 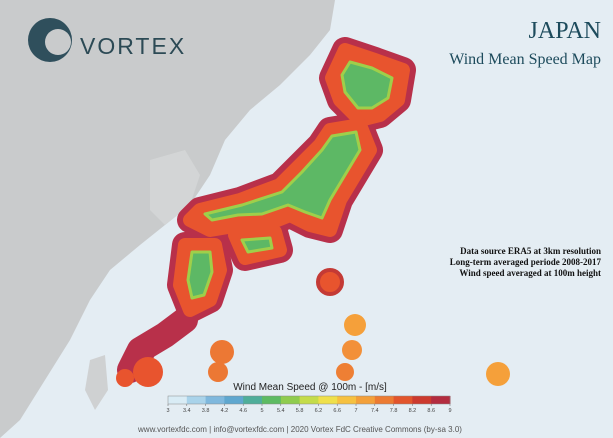 I want to click on colorbar: 3 3.4 3.8 4.2 4.6 5 5.4 5.8 6.2 6.6 7 7.4 7.8 8.2 8.6 9, so click(x=309, y=404).